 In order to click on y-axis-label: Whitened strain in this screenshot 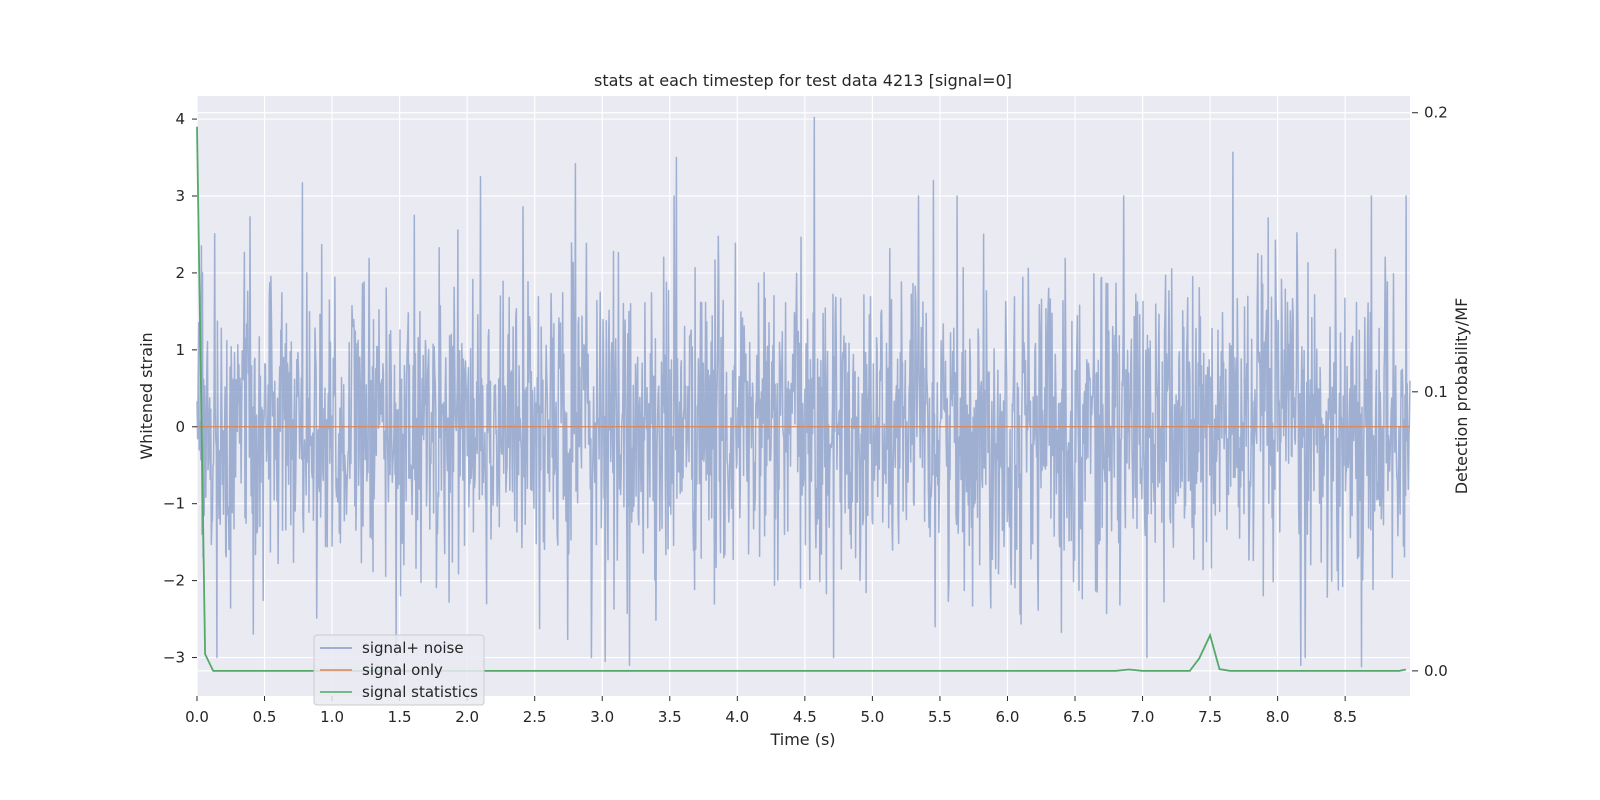, I will do `click(146, 395)`.